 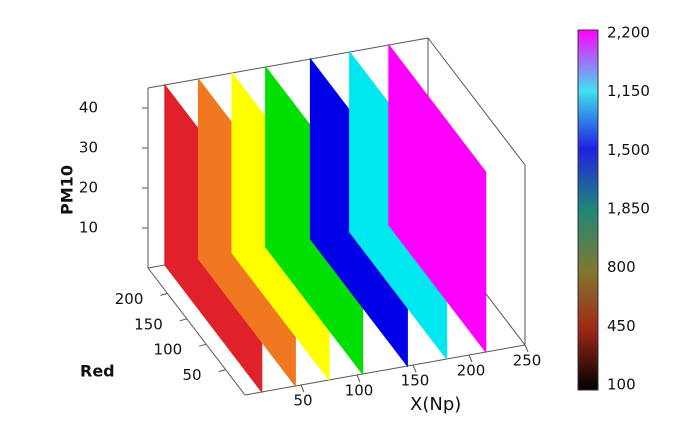 I want to click on y-tick-label: 200, so click(x=129, y=299).